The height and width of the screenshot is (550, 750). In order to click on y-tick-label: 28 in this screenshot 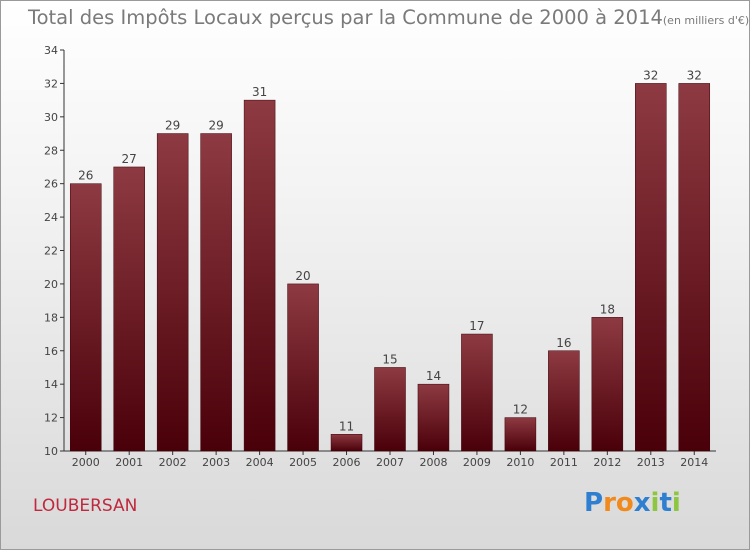, I will do `click(51, 150)`.